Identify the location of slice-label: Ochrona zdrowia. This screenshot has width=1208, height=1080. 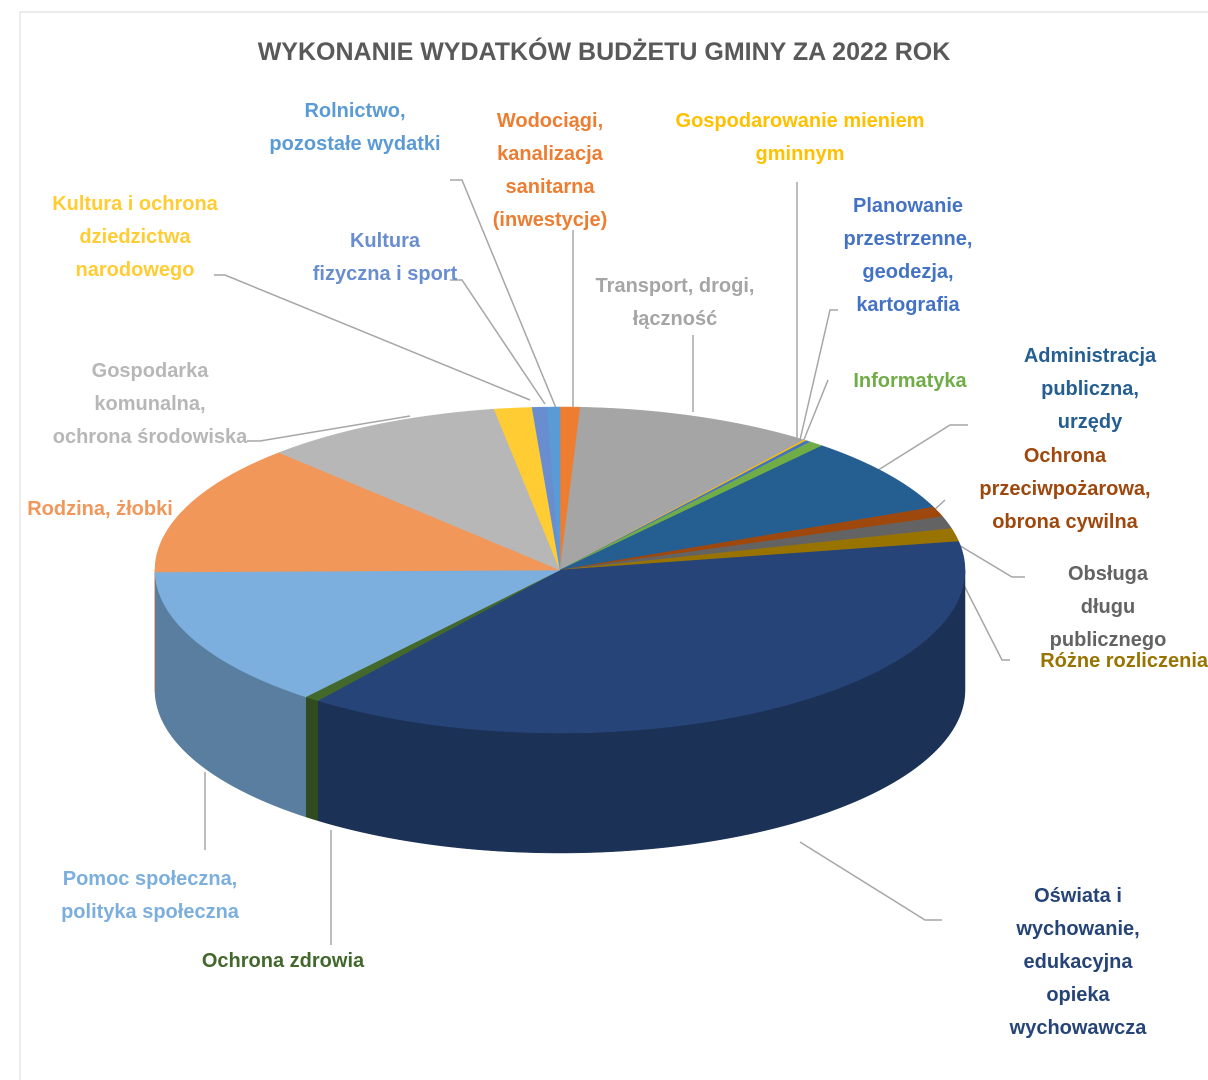
(283, 961).